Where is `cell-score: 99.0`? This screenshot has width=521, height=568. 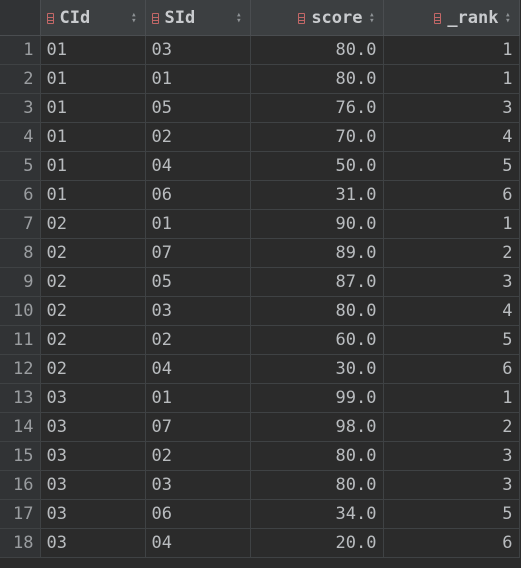 cell-score: 99.0 is located at coordinates (317, 398).